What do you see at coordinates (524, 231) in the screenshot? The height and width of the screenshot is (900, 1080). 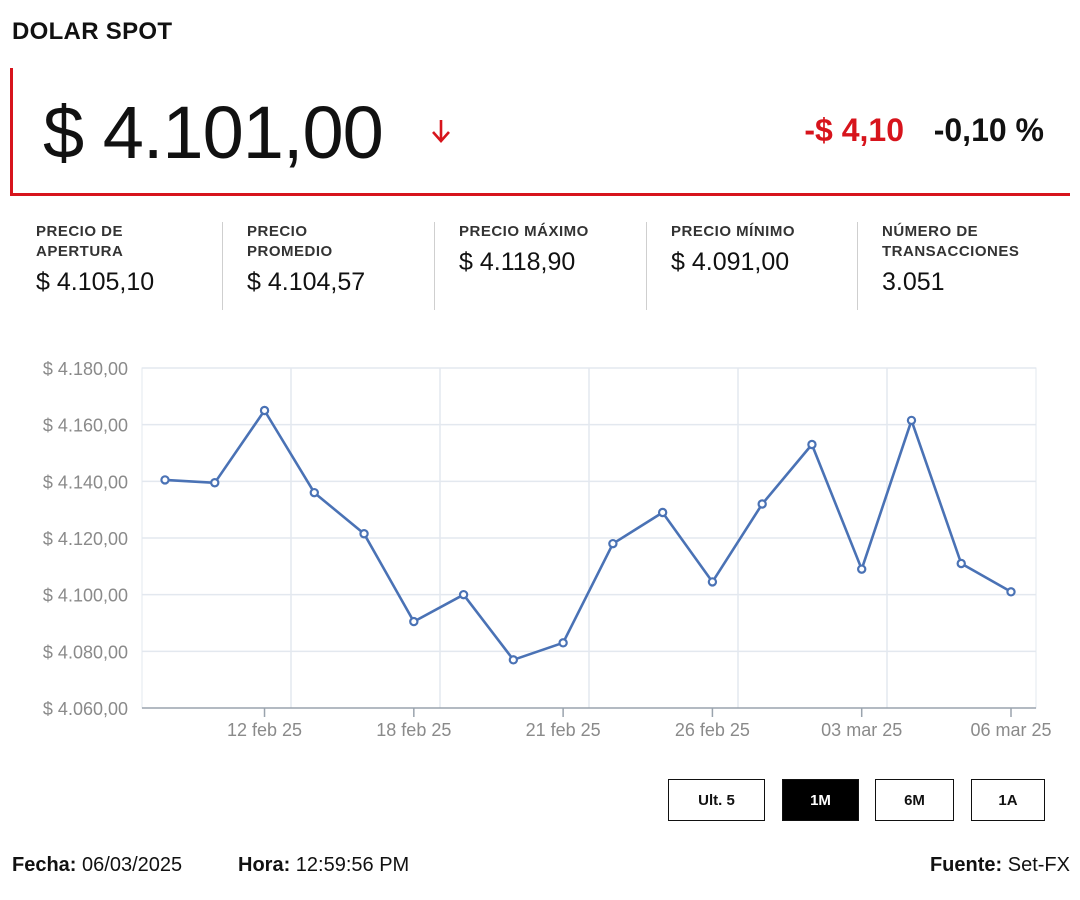 I see `stat-label: PRECIO MÁXIMO` at bounding box center [524, 231].